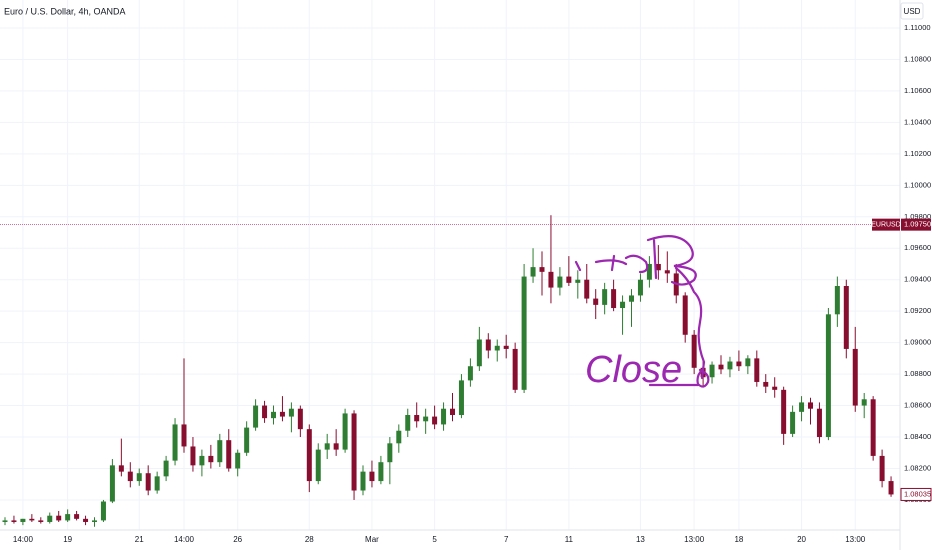 The width and height of the screenshot is (932, 550). I want to click on price-box, so click(916, 224).